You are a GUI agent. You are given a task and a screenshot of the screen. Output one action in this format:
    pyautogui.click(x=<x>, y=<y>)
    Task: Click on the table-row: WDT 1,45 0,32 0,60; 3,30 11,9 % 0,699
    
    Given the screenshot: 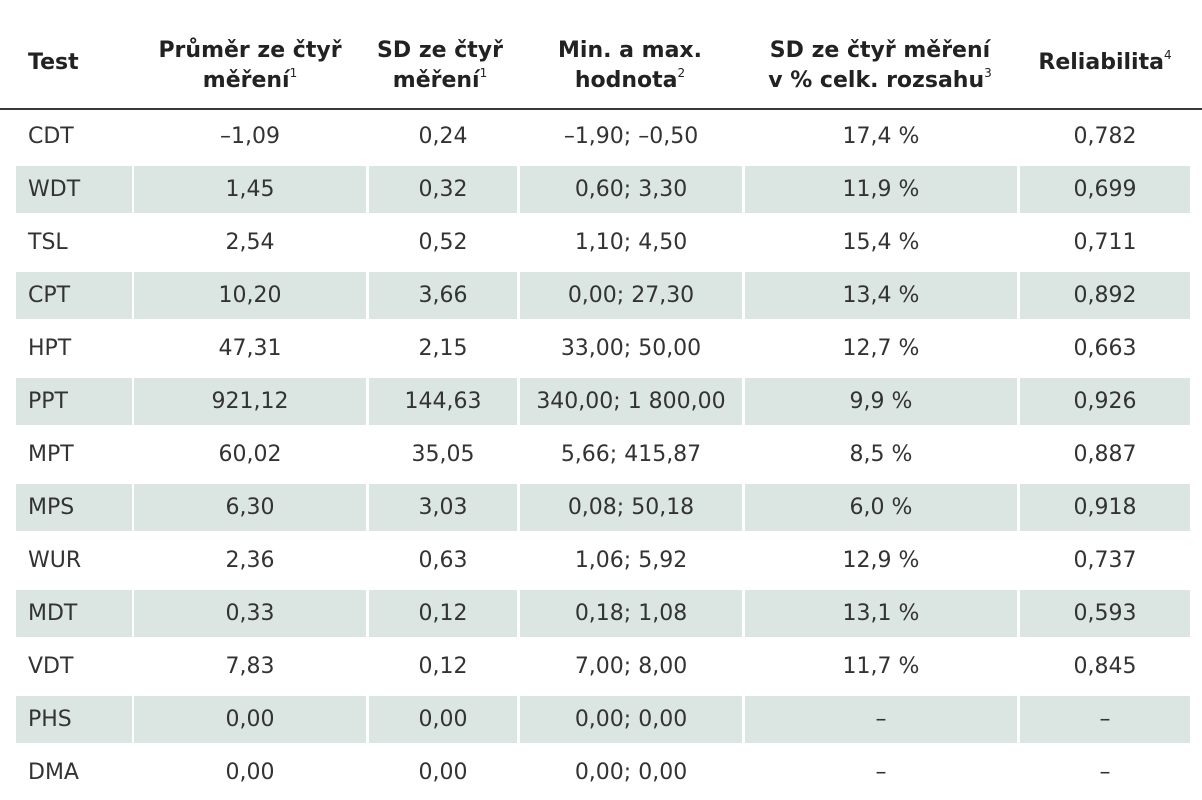 What is the action you would take?
    pyautogui.click(x=601, y=189)
    